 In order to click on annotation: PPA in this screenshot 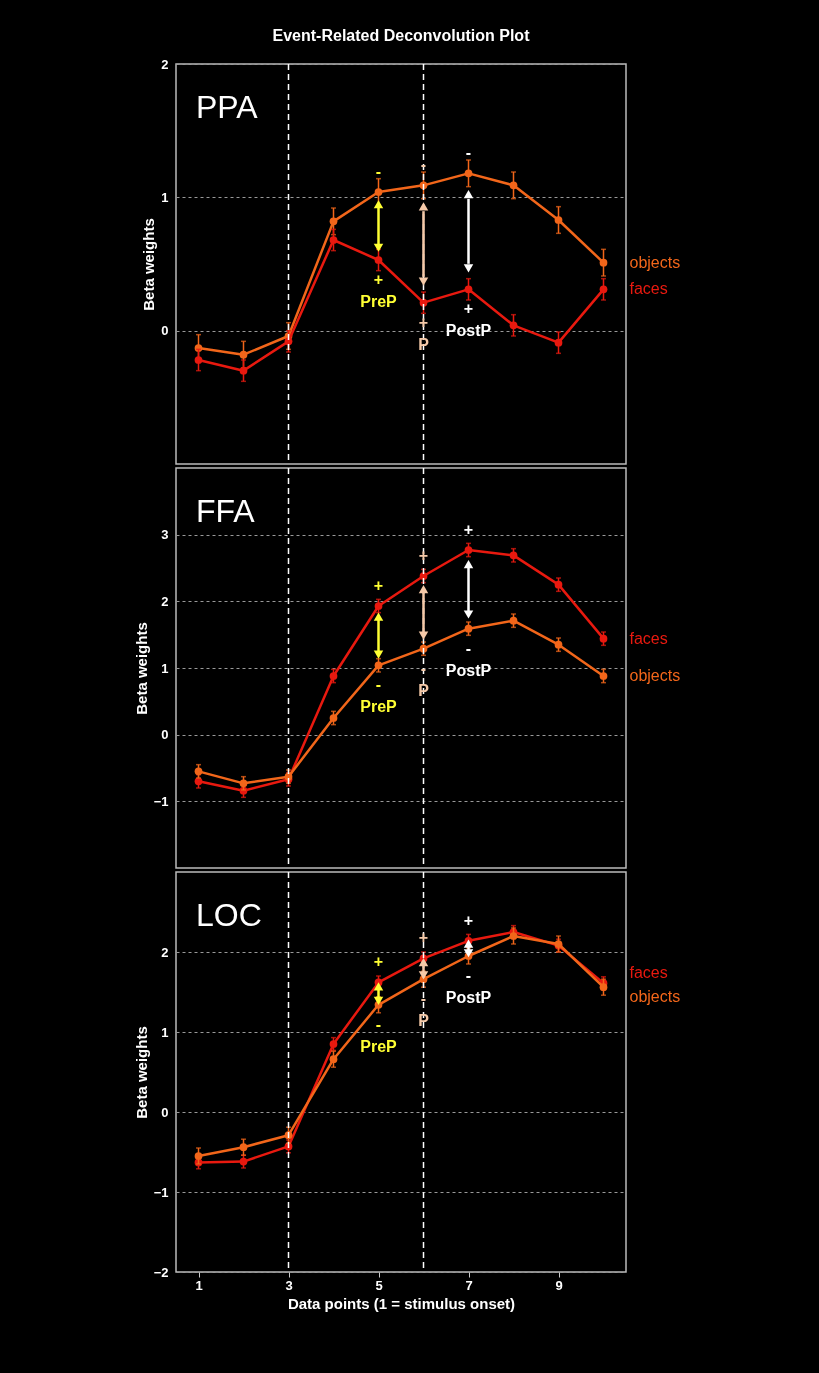, I will do `click(227, 107)`.